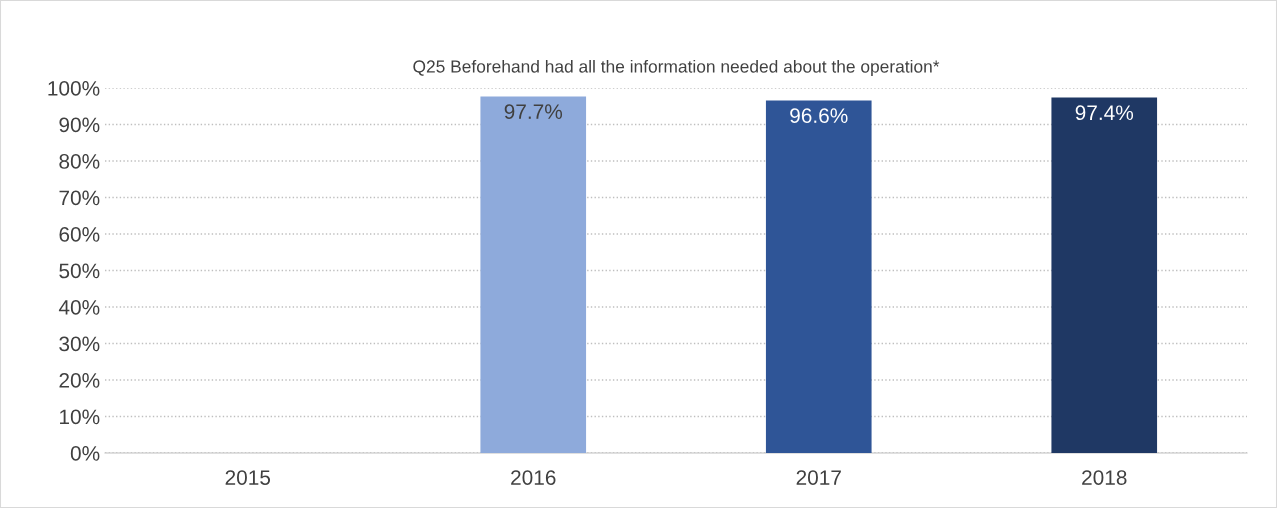 This screenshot has width=1277, height=508. I want to click on x-tick-label: 2015, so click(248, 477).